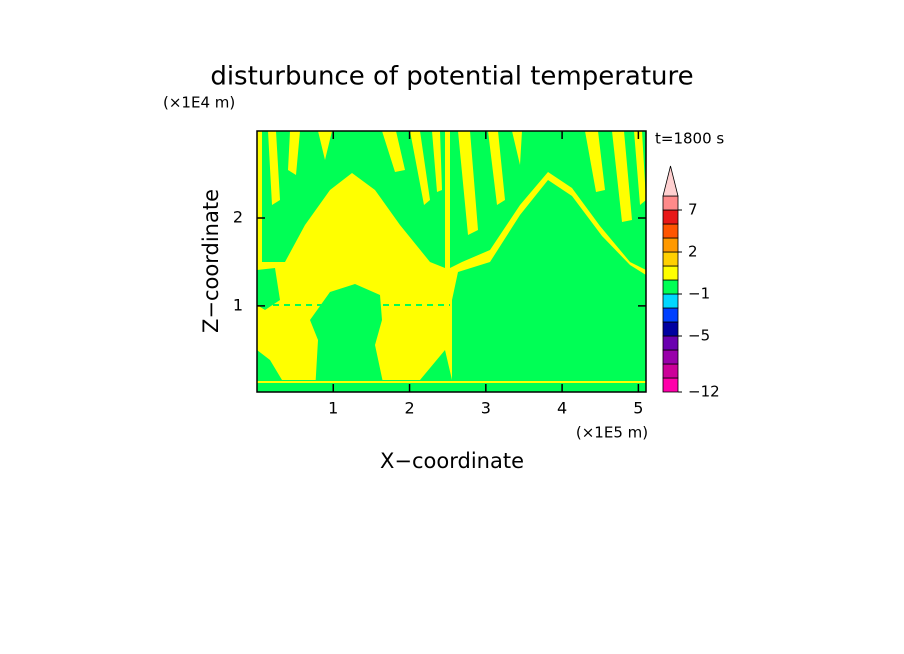 The height and width of the screenshot is (654, 904). Describe the element at coordinates (452, 461) in the screenshot. I see `x-axis-label: X−coordinate` at that location.